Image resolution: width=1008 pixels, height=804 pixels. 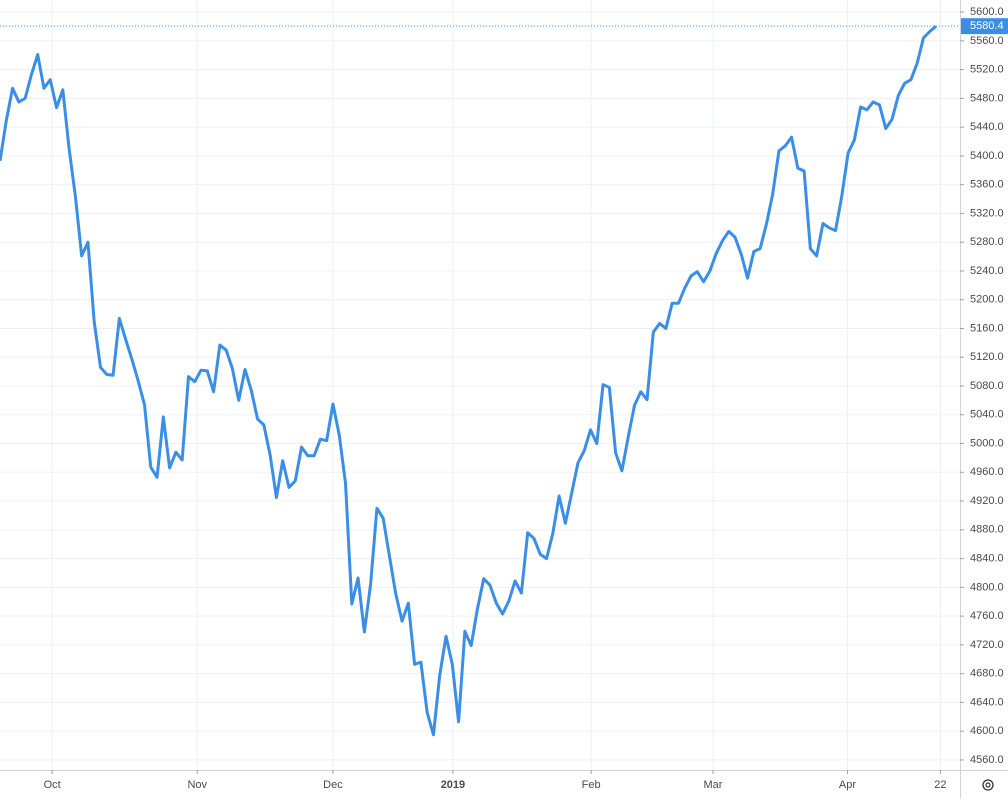 I want to click on y-tick-label: 4640.0, so click(x=987, y=702).